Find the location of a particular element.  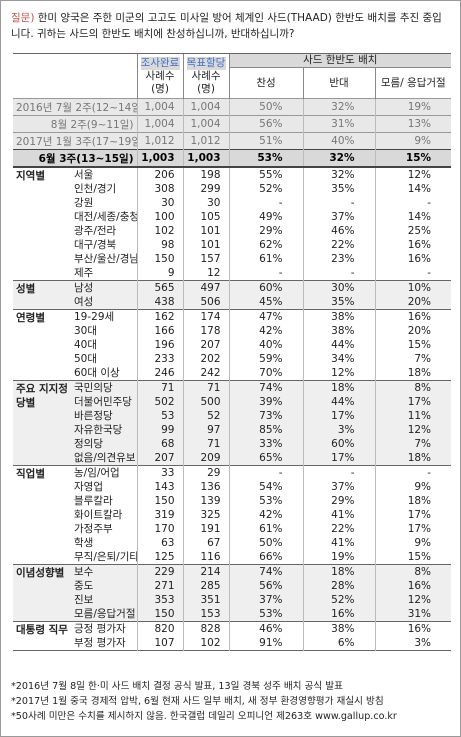

cell: 178 is located at coordinates (205, 331).